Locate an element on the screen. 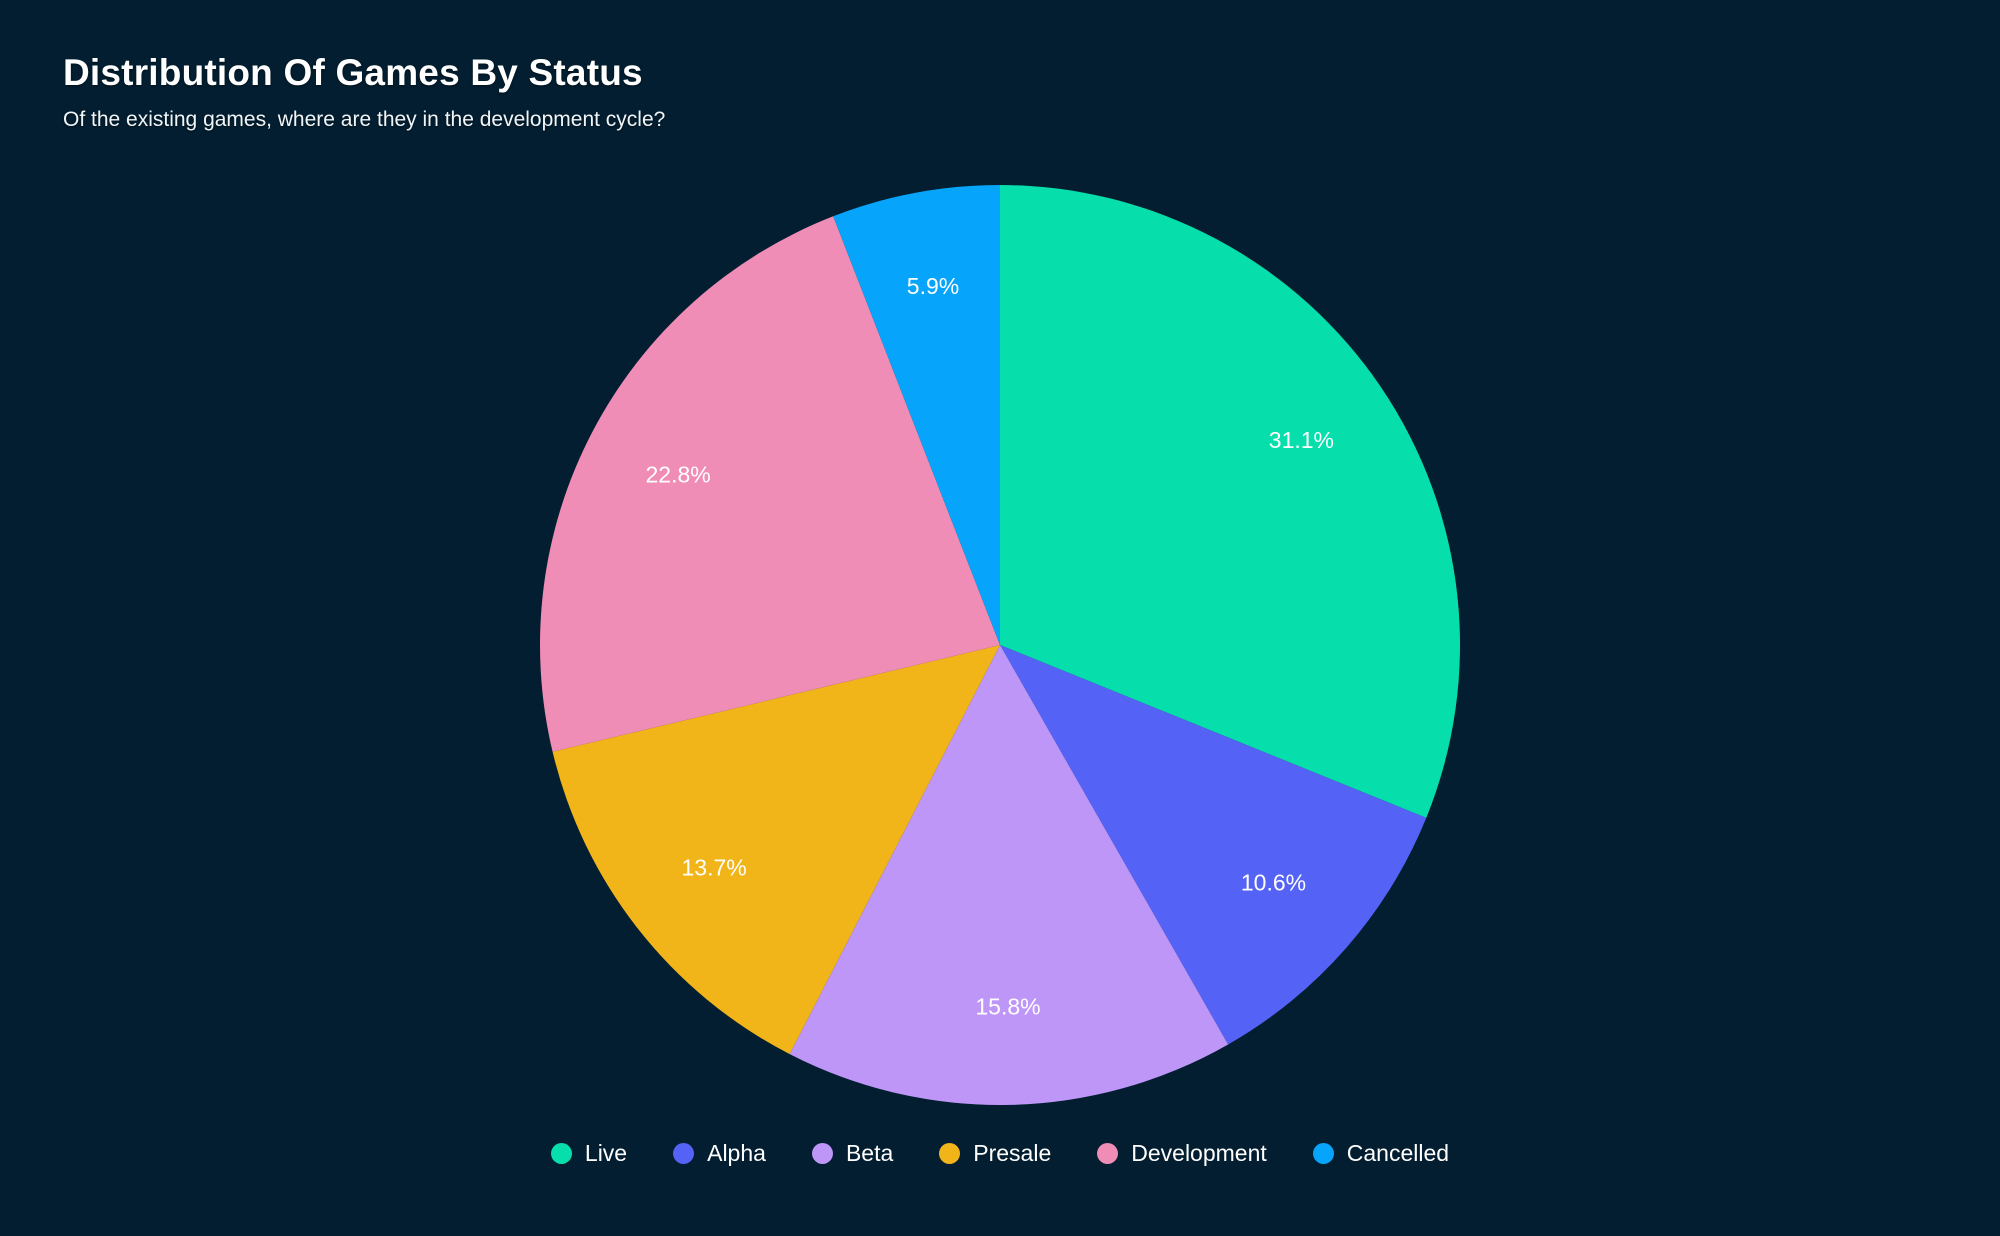 This screenshot has width=2000, height=1236. pie-slice-cancelled is located at coordinates (916, 415).